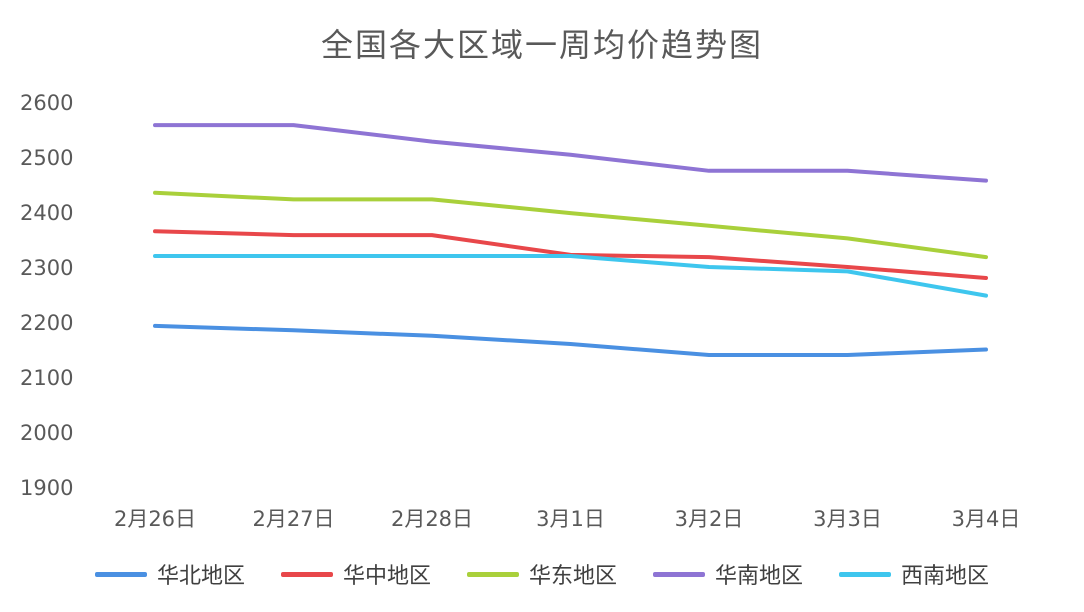 The image size is (1084, 612). I want to click on y-tick-label: 2100, so click(46, 378).